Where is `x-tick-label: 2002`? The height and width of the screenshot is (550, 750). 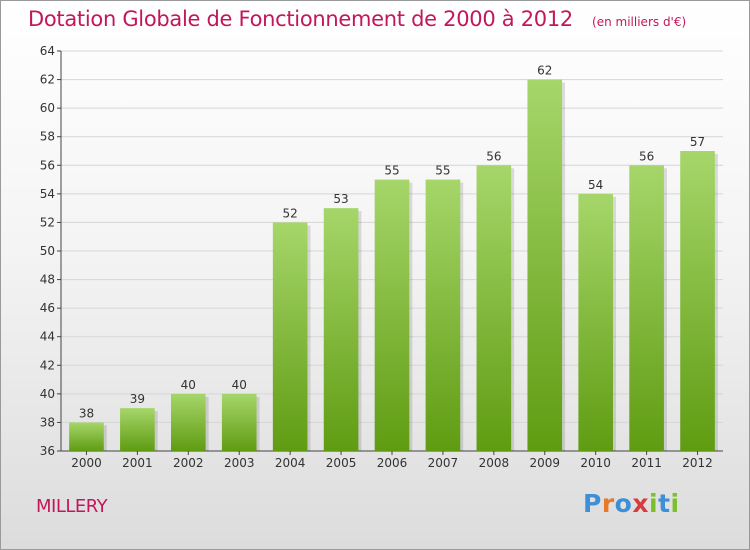 x-tick-label: 2002 is located at coordinates (188, 463).